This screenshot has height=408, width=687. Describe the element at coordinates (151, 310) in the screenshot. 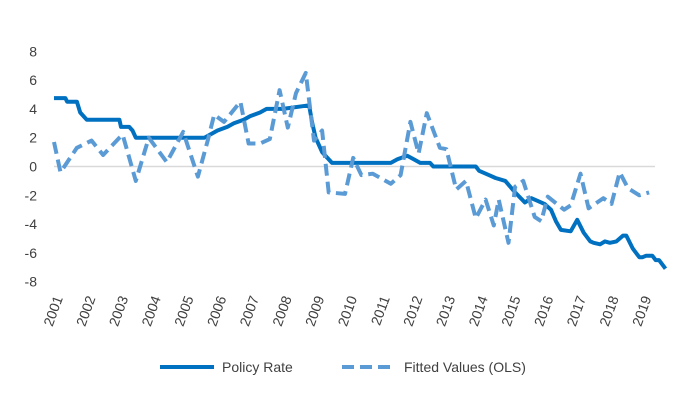

I see `x-tick-label: 2004` at that location.